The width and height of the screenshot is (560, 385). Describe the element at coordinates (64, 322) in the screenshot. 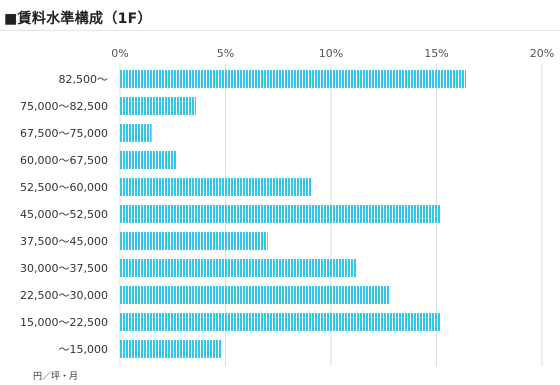

I see `category-label: 15,000～22,500` at that location.